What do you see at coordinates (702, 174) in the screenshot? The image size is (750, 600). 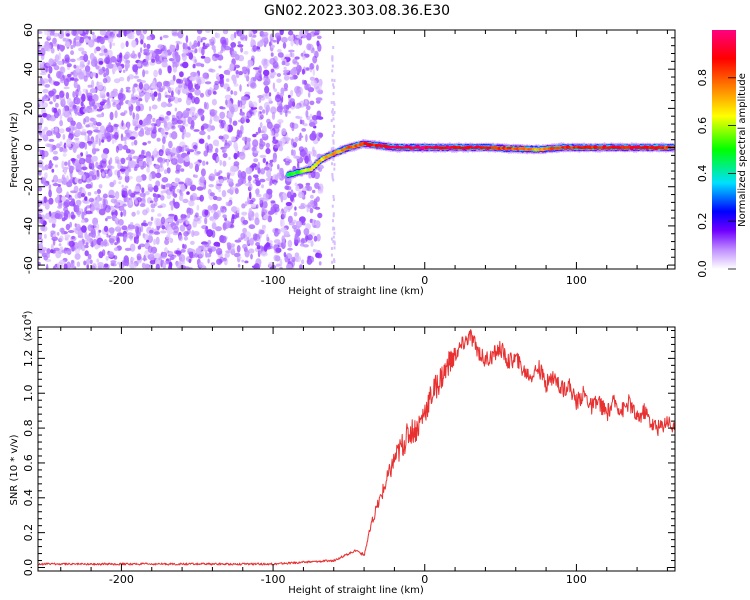 I see `colorbar-tick-label: 0.4` at bounding box center [702, 174].